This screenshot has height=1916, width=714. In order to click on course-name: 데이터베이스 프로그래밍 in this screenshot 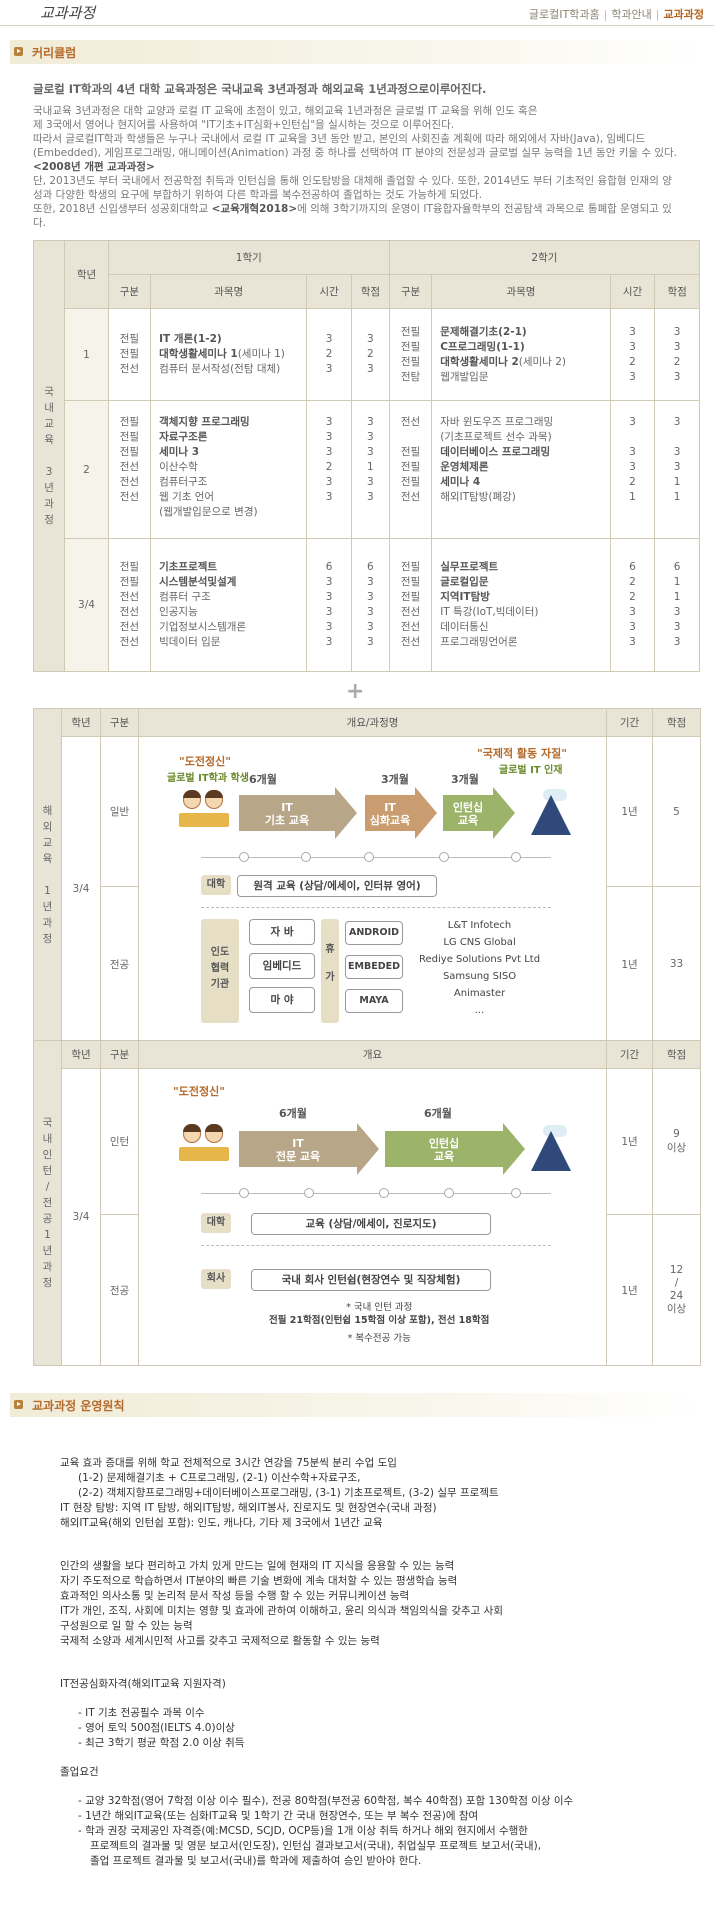, I will do `click(495, 452)`.